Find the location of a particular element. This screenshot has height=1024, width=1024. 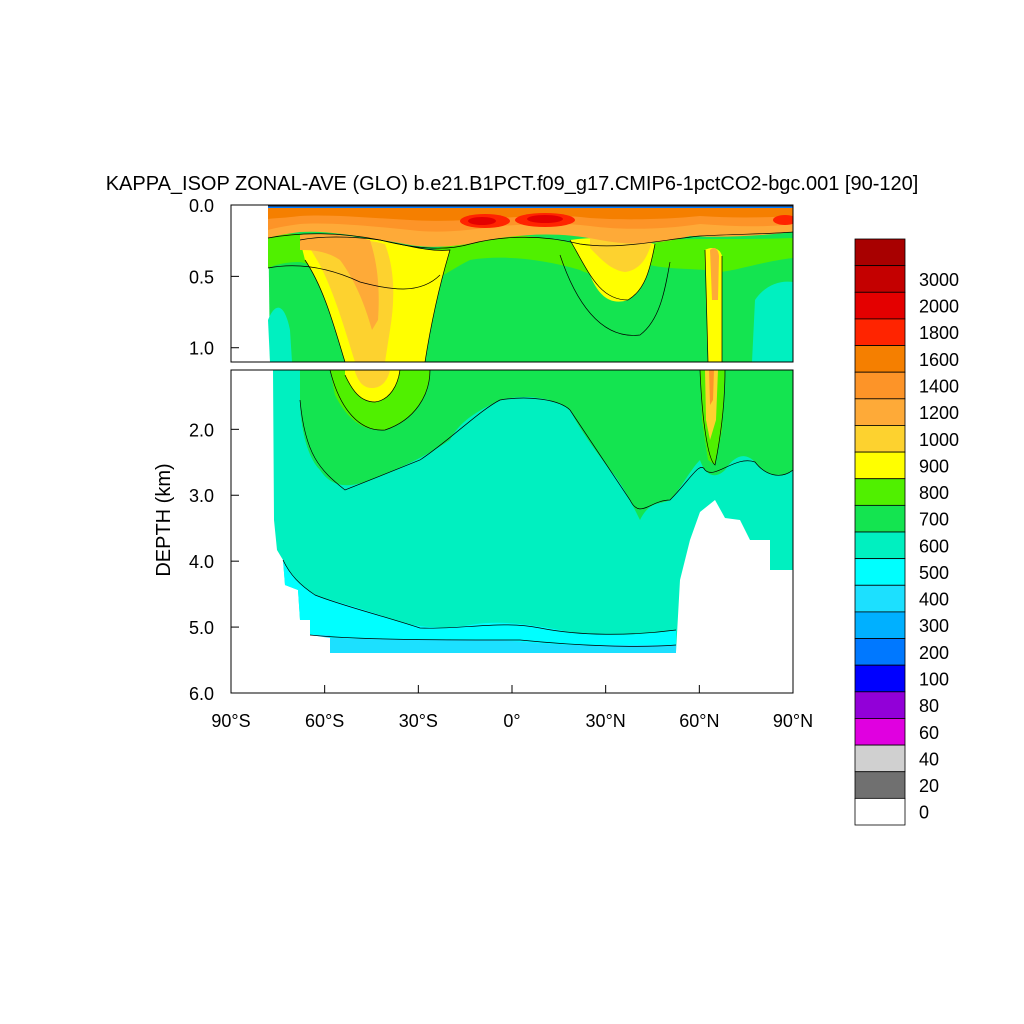

colorbar-label: 1600 is located at coordinates (939, 360).